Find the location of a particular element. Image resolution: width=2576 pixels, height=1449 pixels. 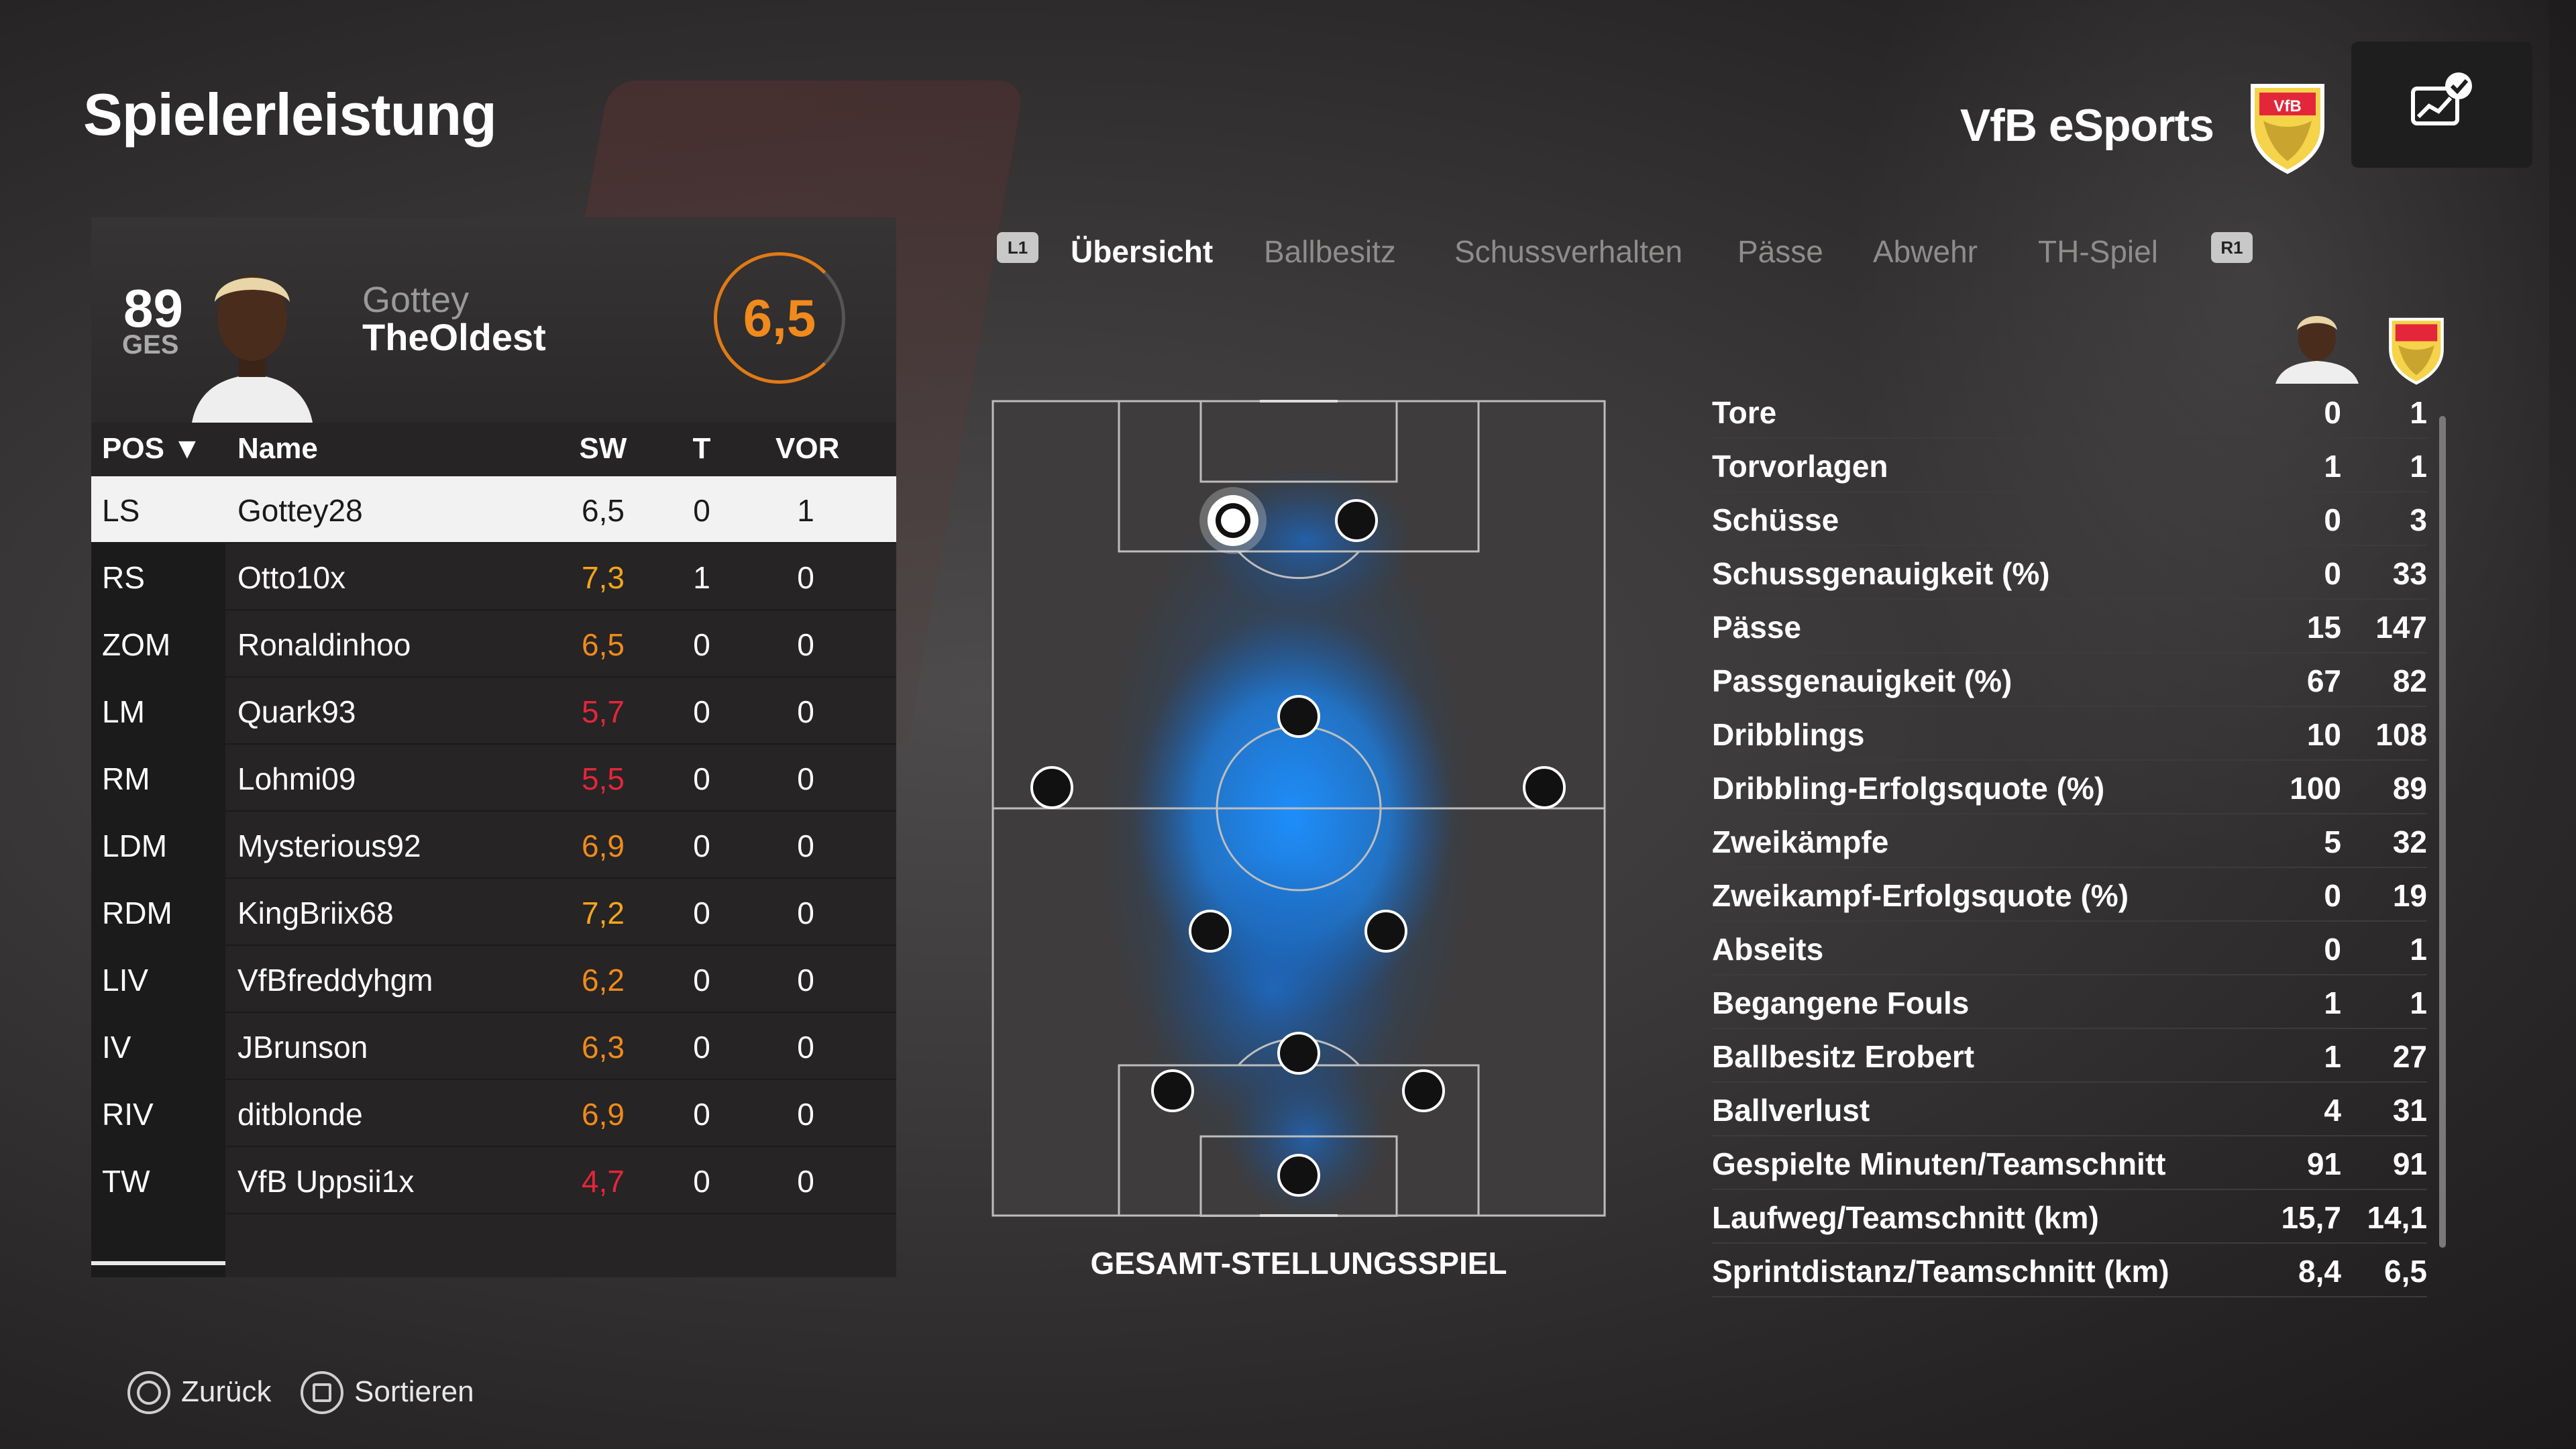

tab-th-spiel: TH-Spiel is located at coordinates (2098, 251).